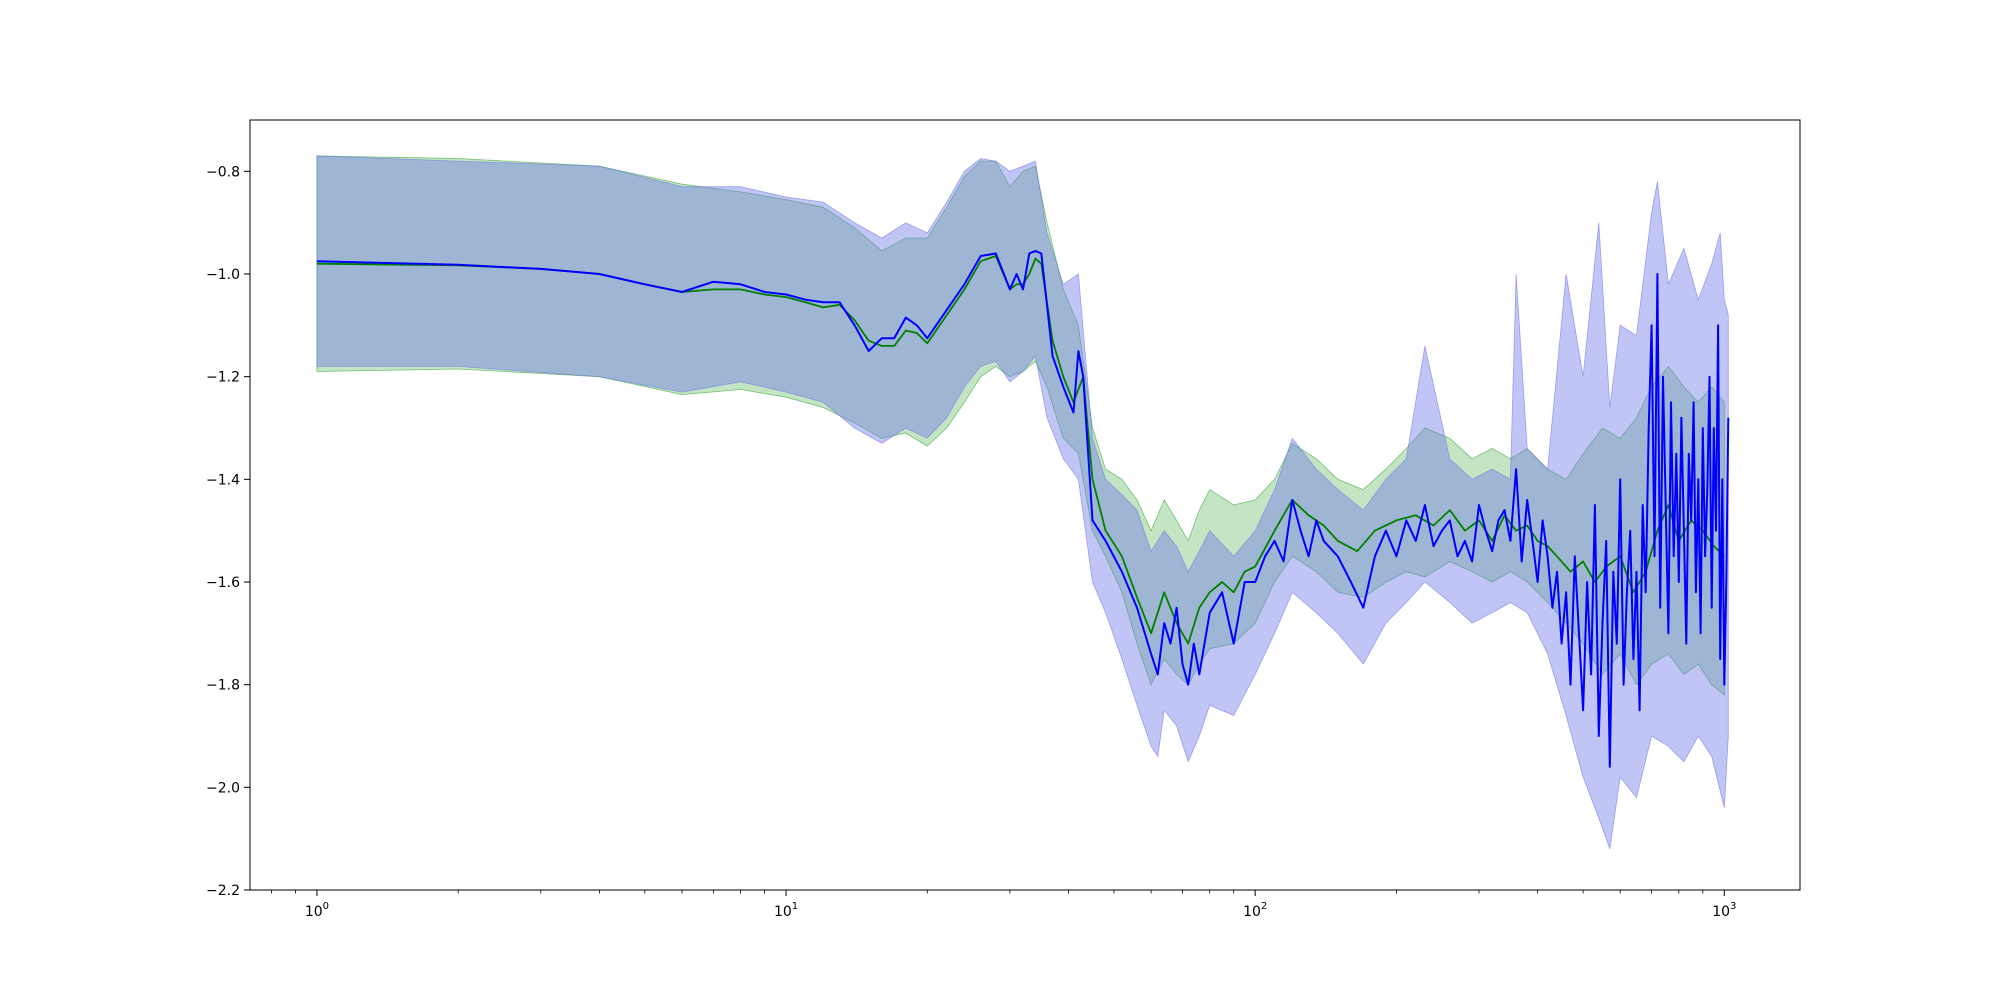  What do you see at coordinates (223, 583) in the screenshot?
I see `y-tick-label: −1.6` at bounding box center [223, 583].